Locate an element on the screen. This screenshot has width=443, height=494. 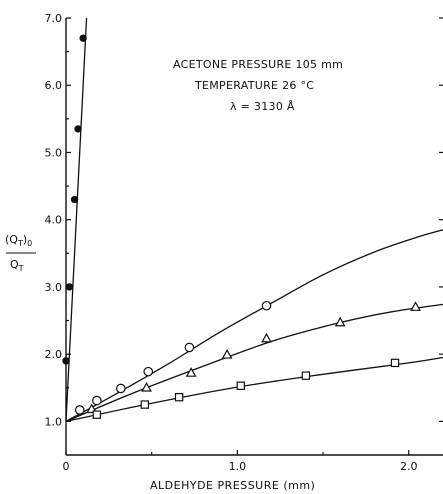
y-label-open: (Q is located at coordinates (11, 239).